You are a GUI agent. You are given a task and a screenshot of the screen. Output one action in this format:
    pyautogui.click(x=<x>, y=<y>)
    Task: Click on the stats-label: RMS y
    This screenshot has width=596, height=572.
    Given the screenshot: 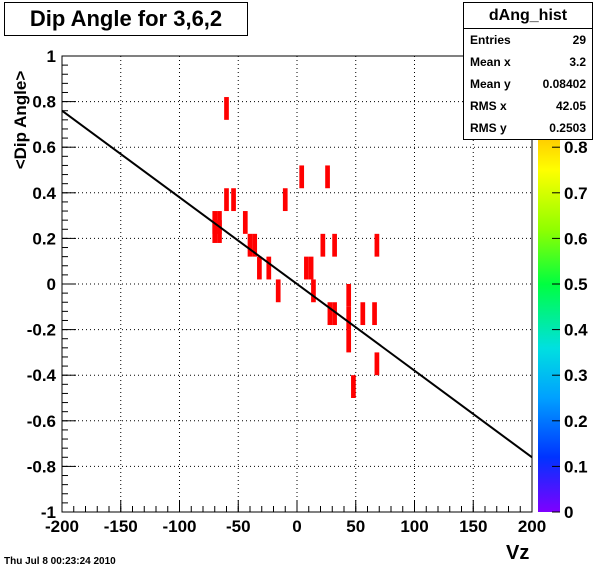 What is the action you would take?
    pyautogui.click(x=488, y=128)
    